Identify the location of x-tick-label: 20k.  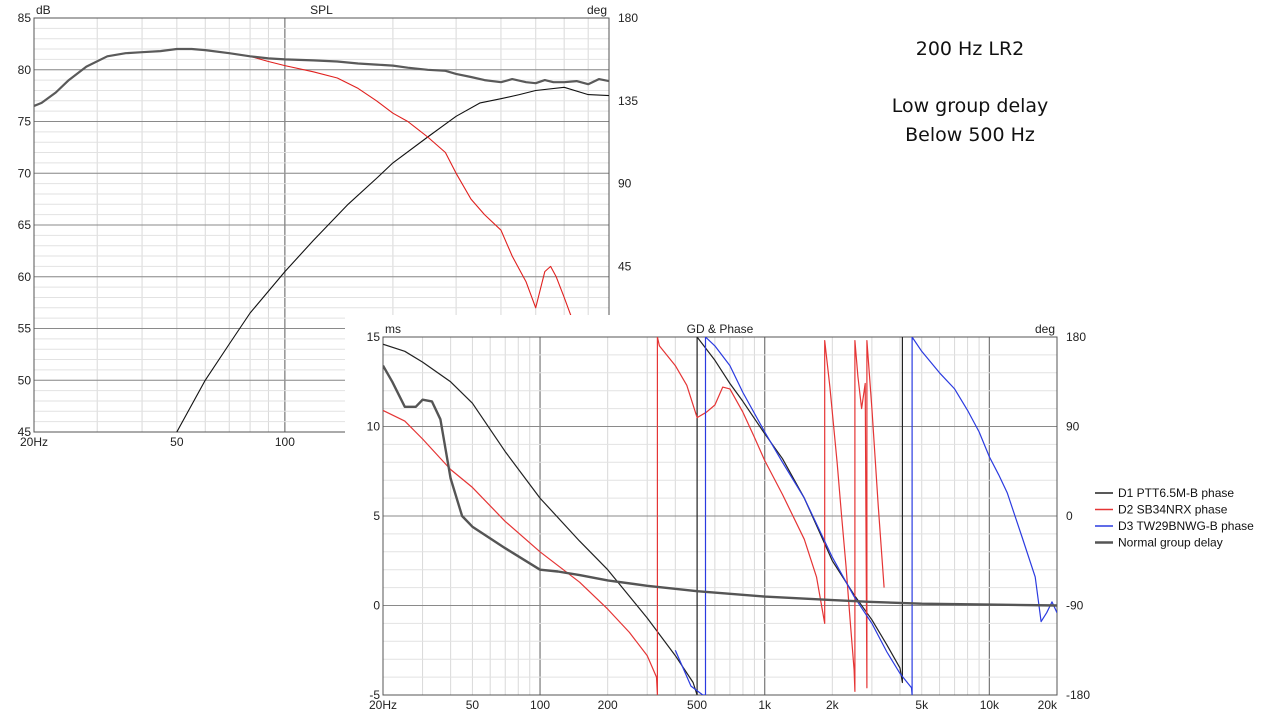
(1048, 705).